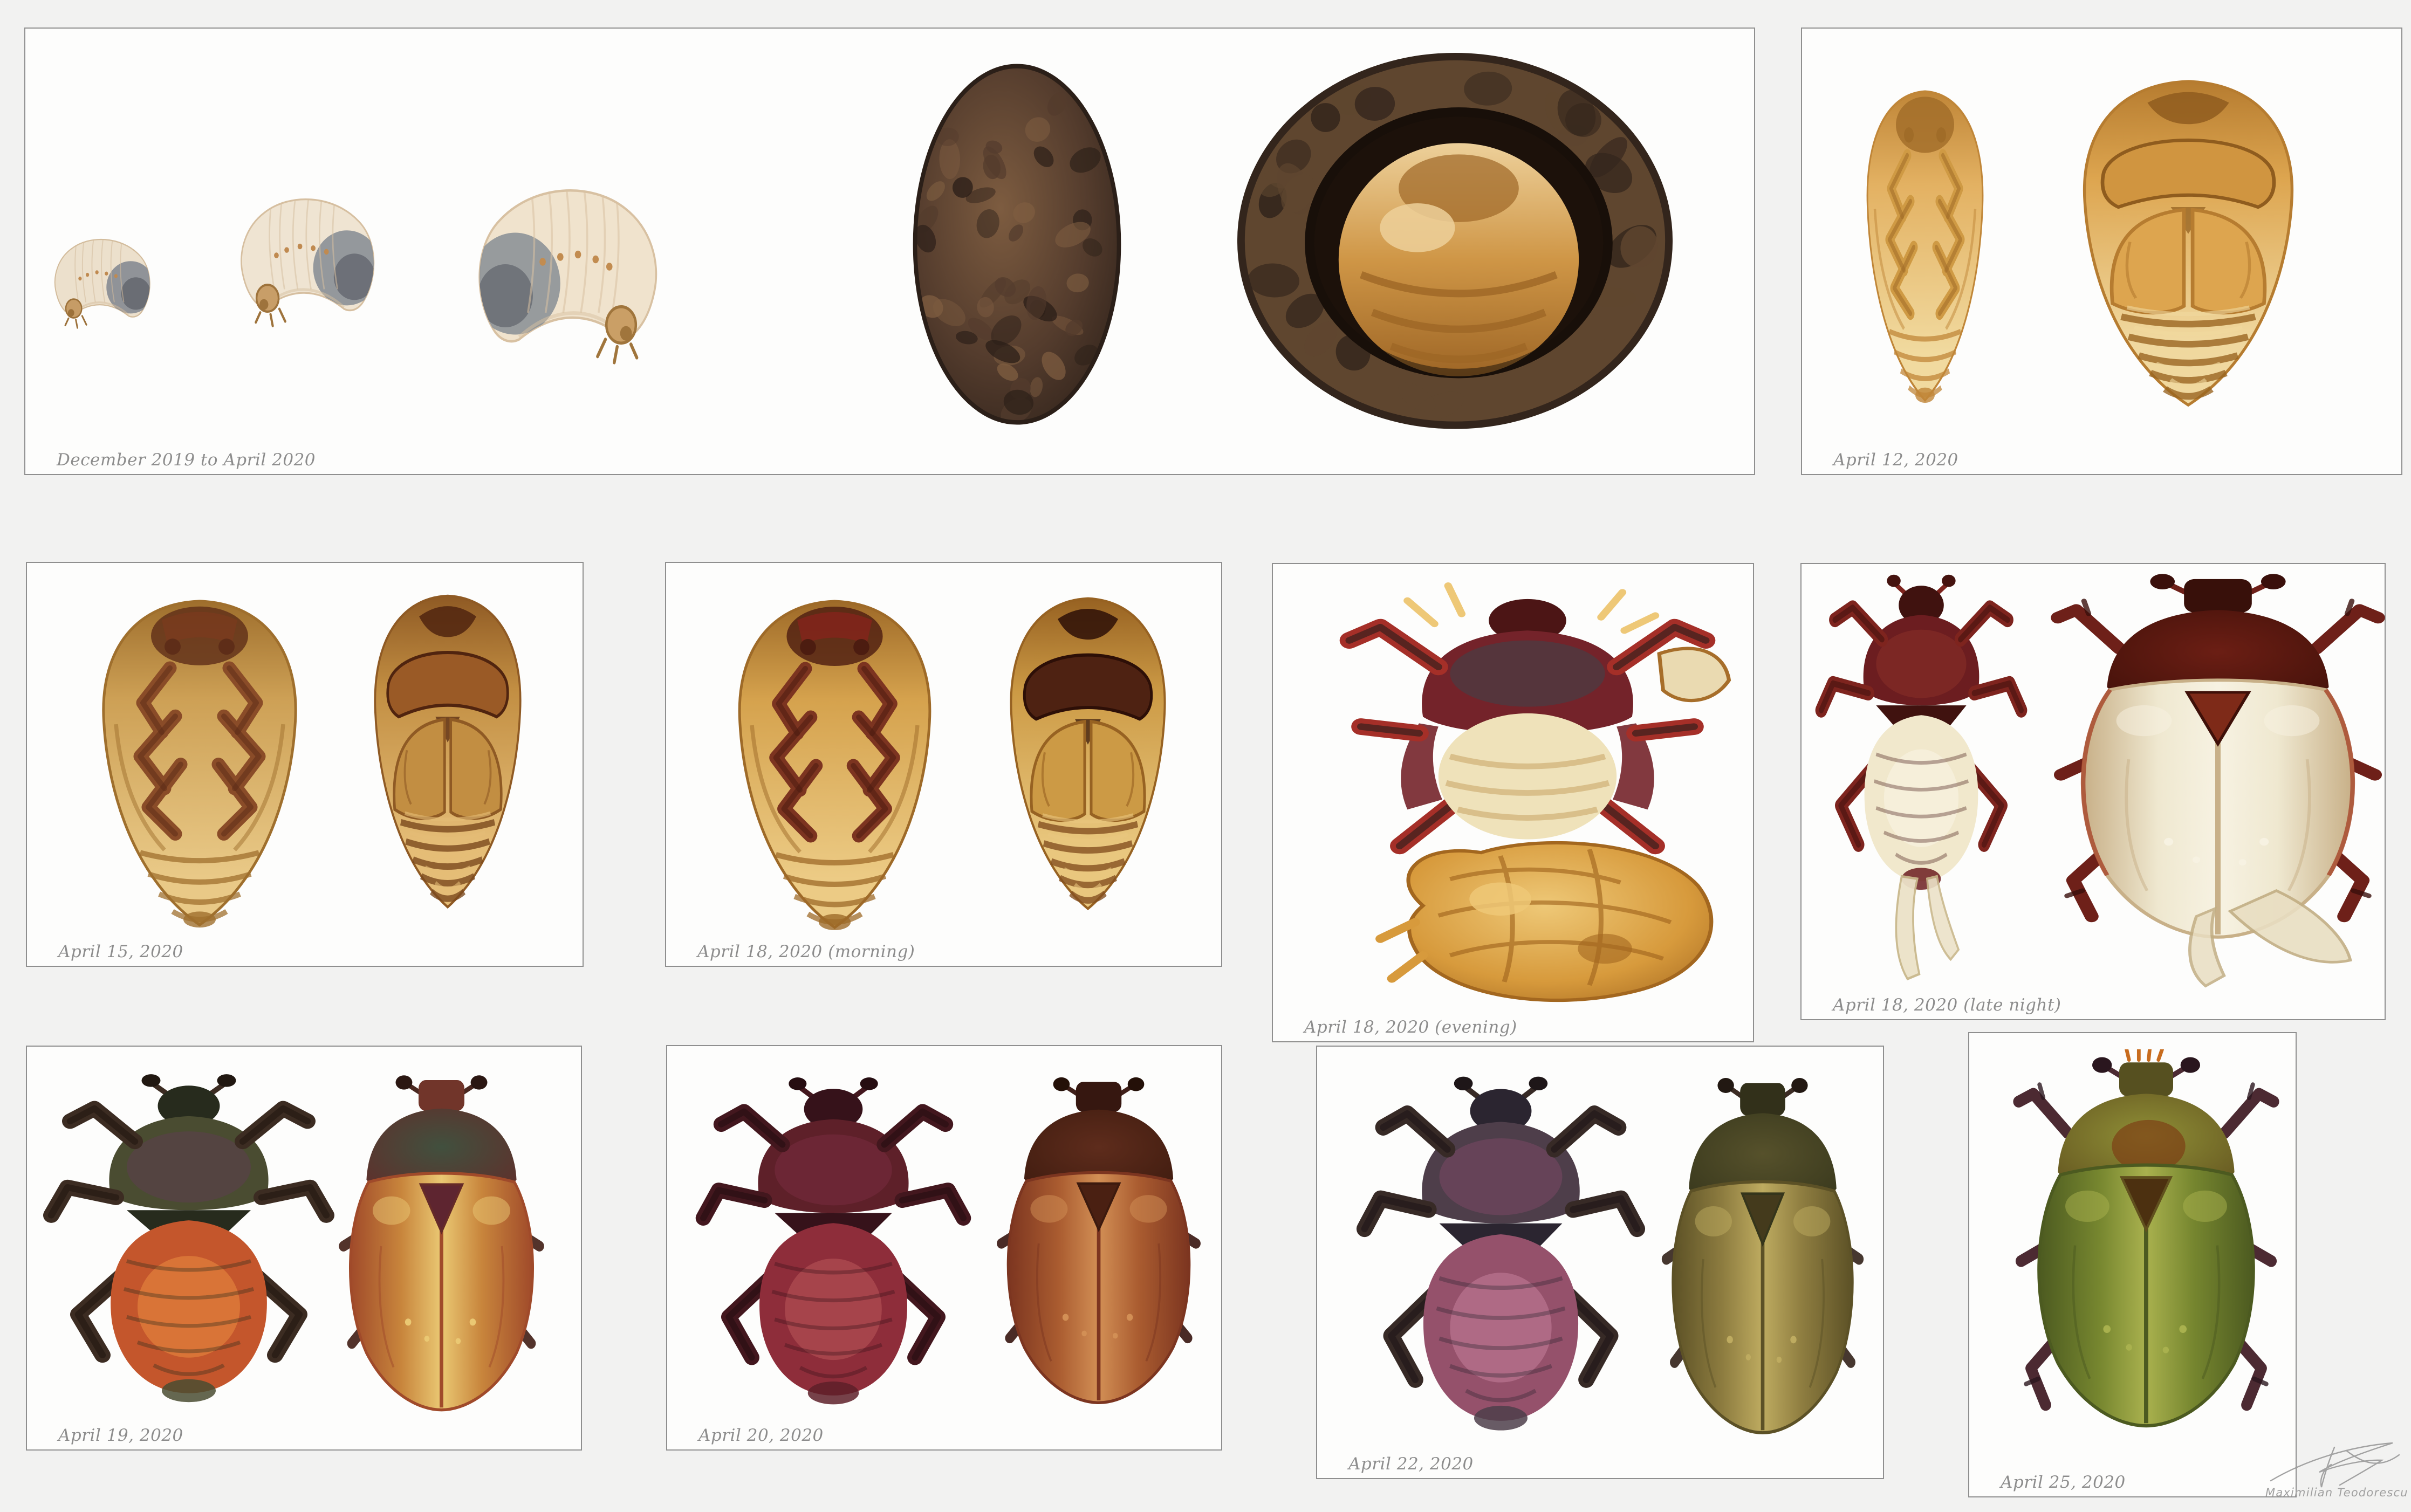 The width and height of the screenshot is (2411, 1512). I want to click on photo-panel-teneral-april-18-late-night: April 18, 2020 (late night), so click(2093, 791).